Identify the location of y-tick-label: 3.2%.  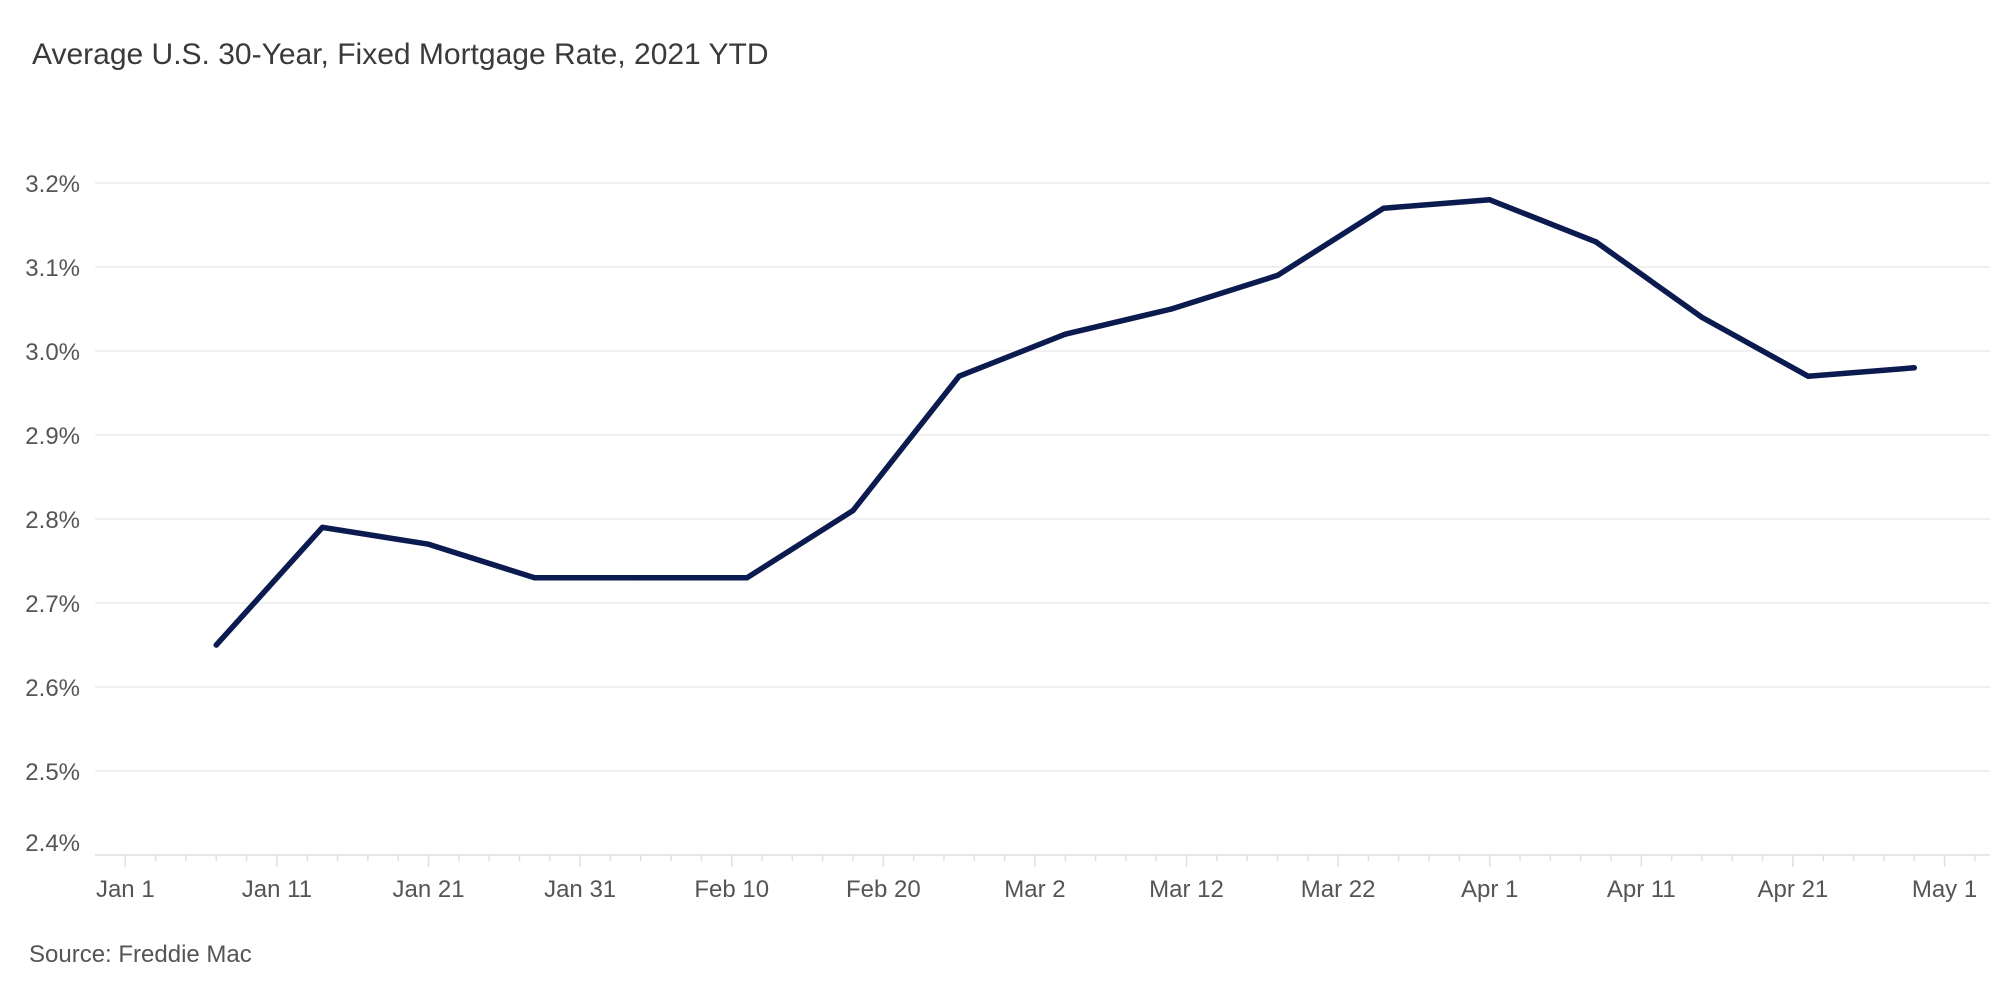
(52, 184).